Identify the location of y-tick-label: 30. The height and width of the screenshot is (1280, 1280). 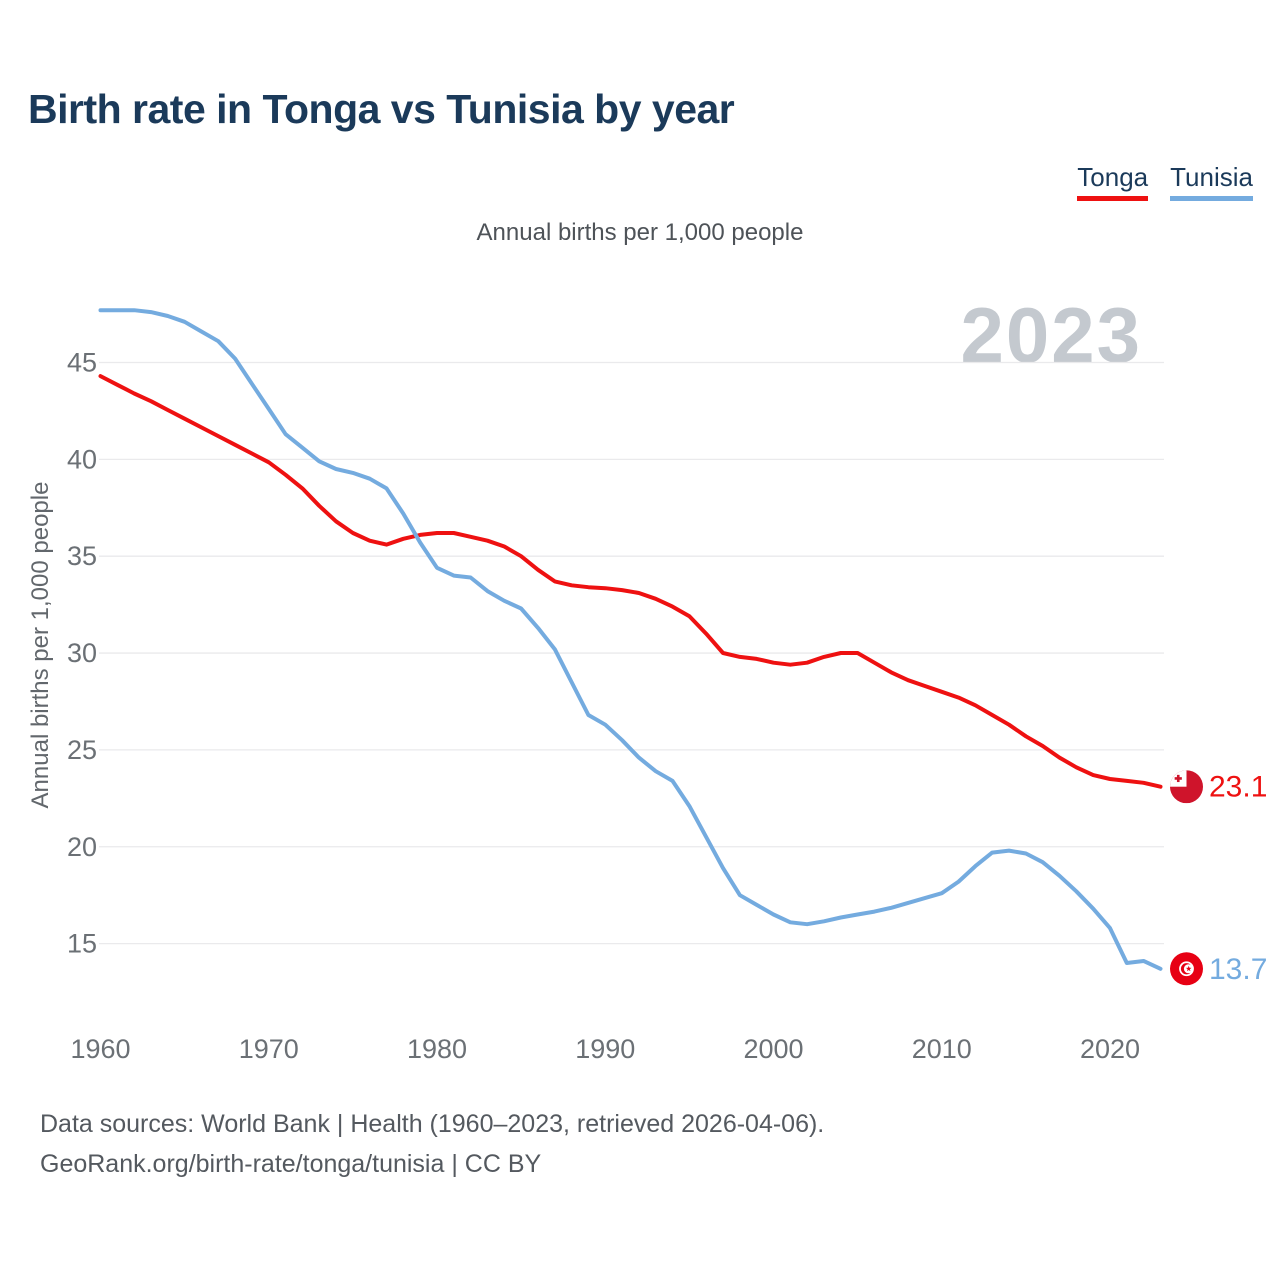
(82, 653).